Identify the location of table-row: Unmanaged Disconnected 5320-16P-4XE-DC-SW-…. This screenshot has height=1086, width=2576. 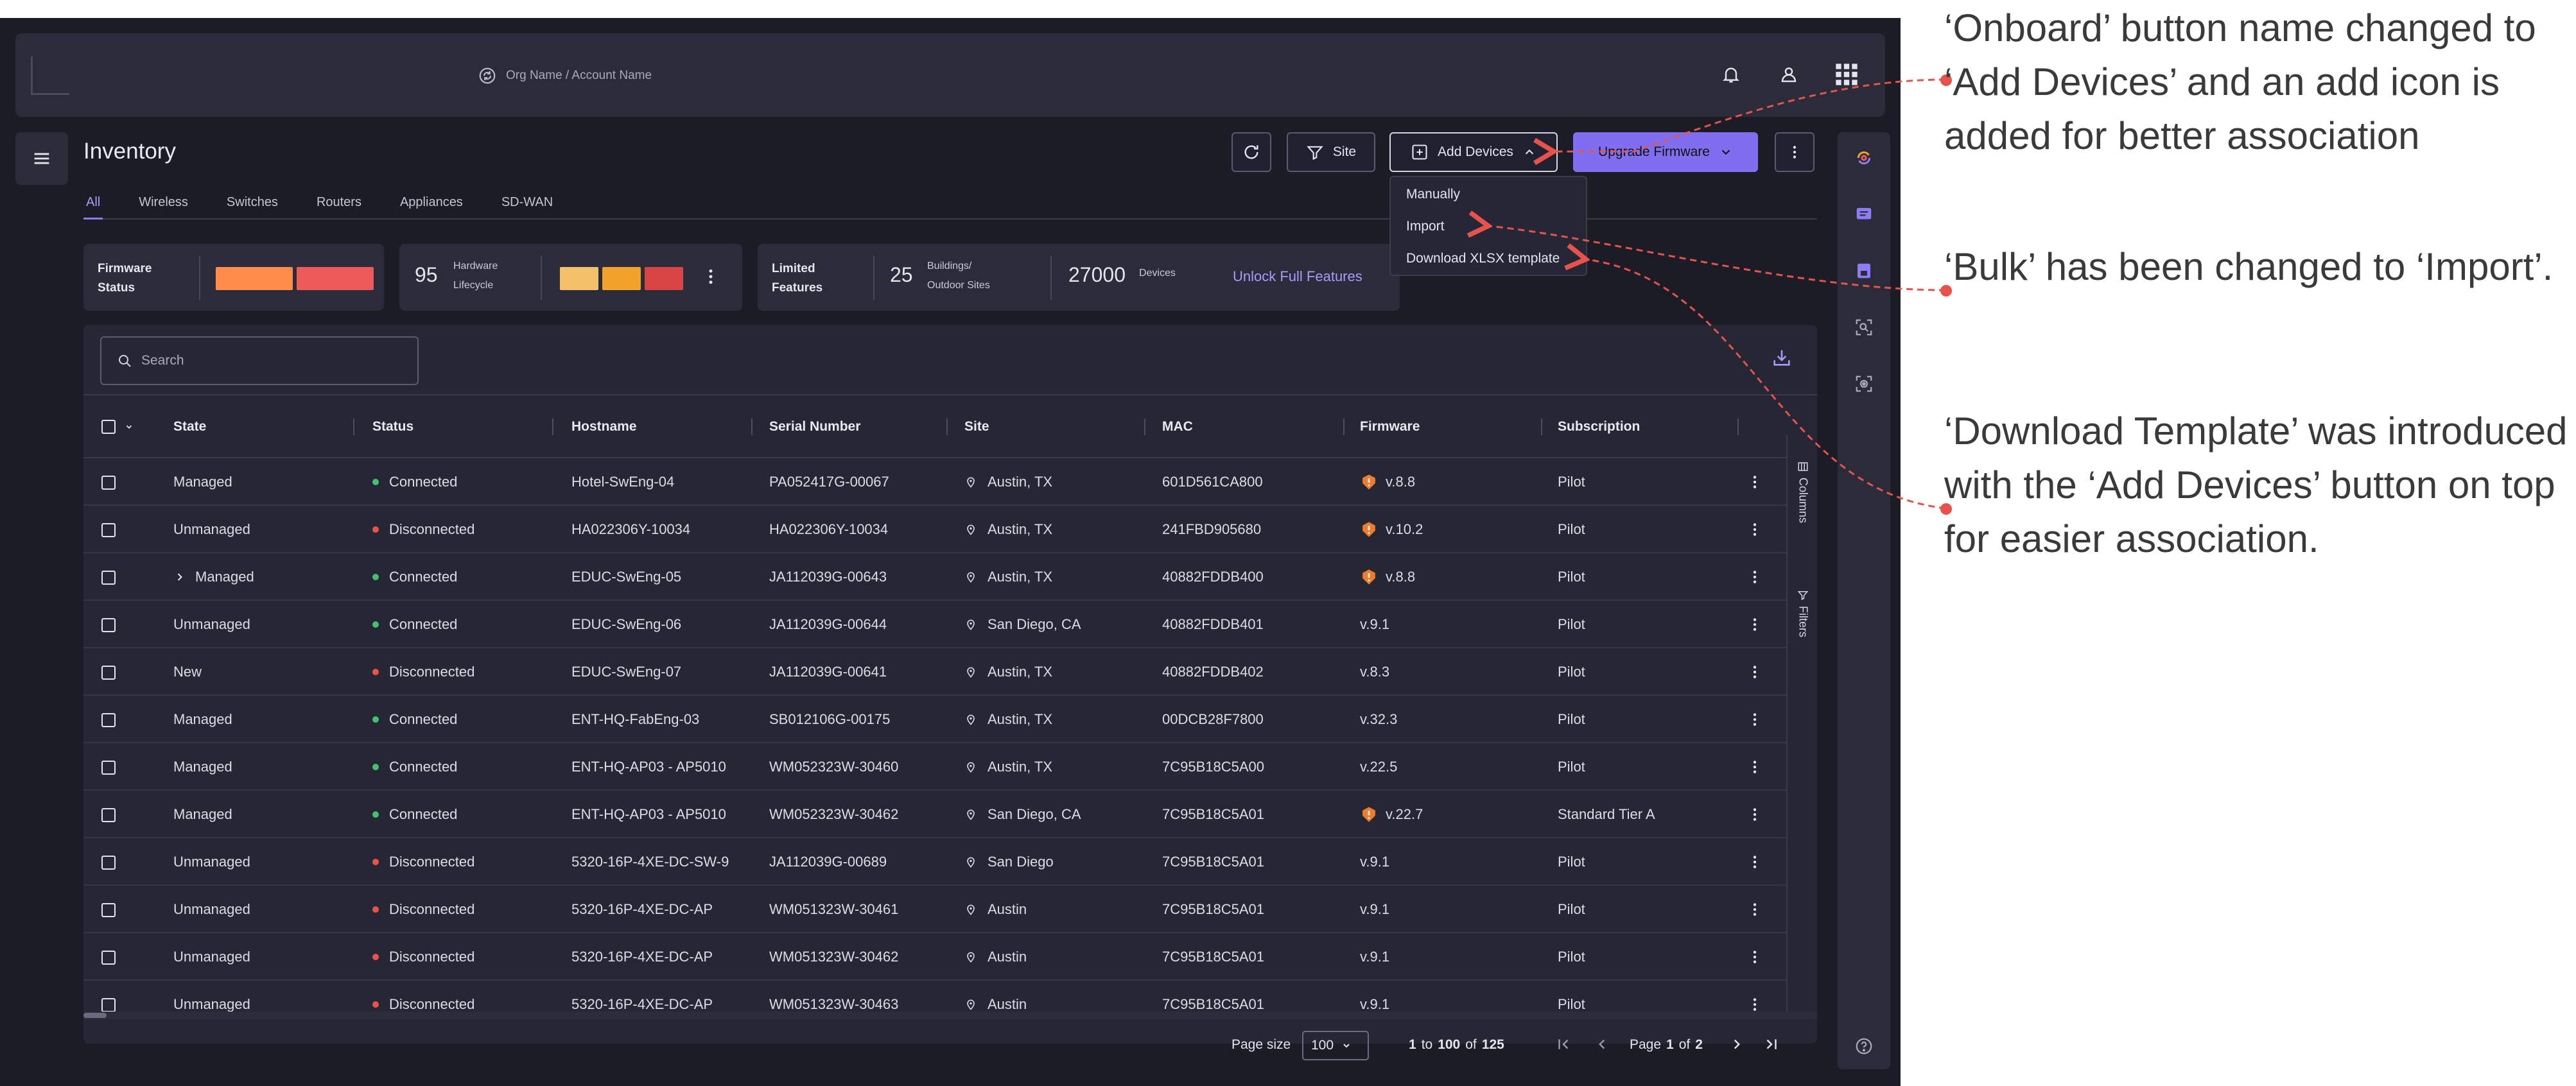
(950, 862).